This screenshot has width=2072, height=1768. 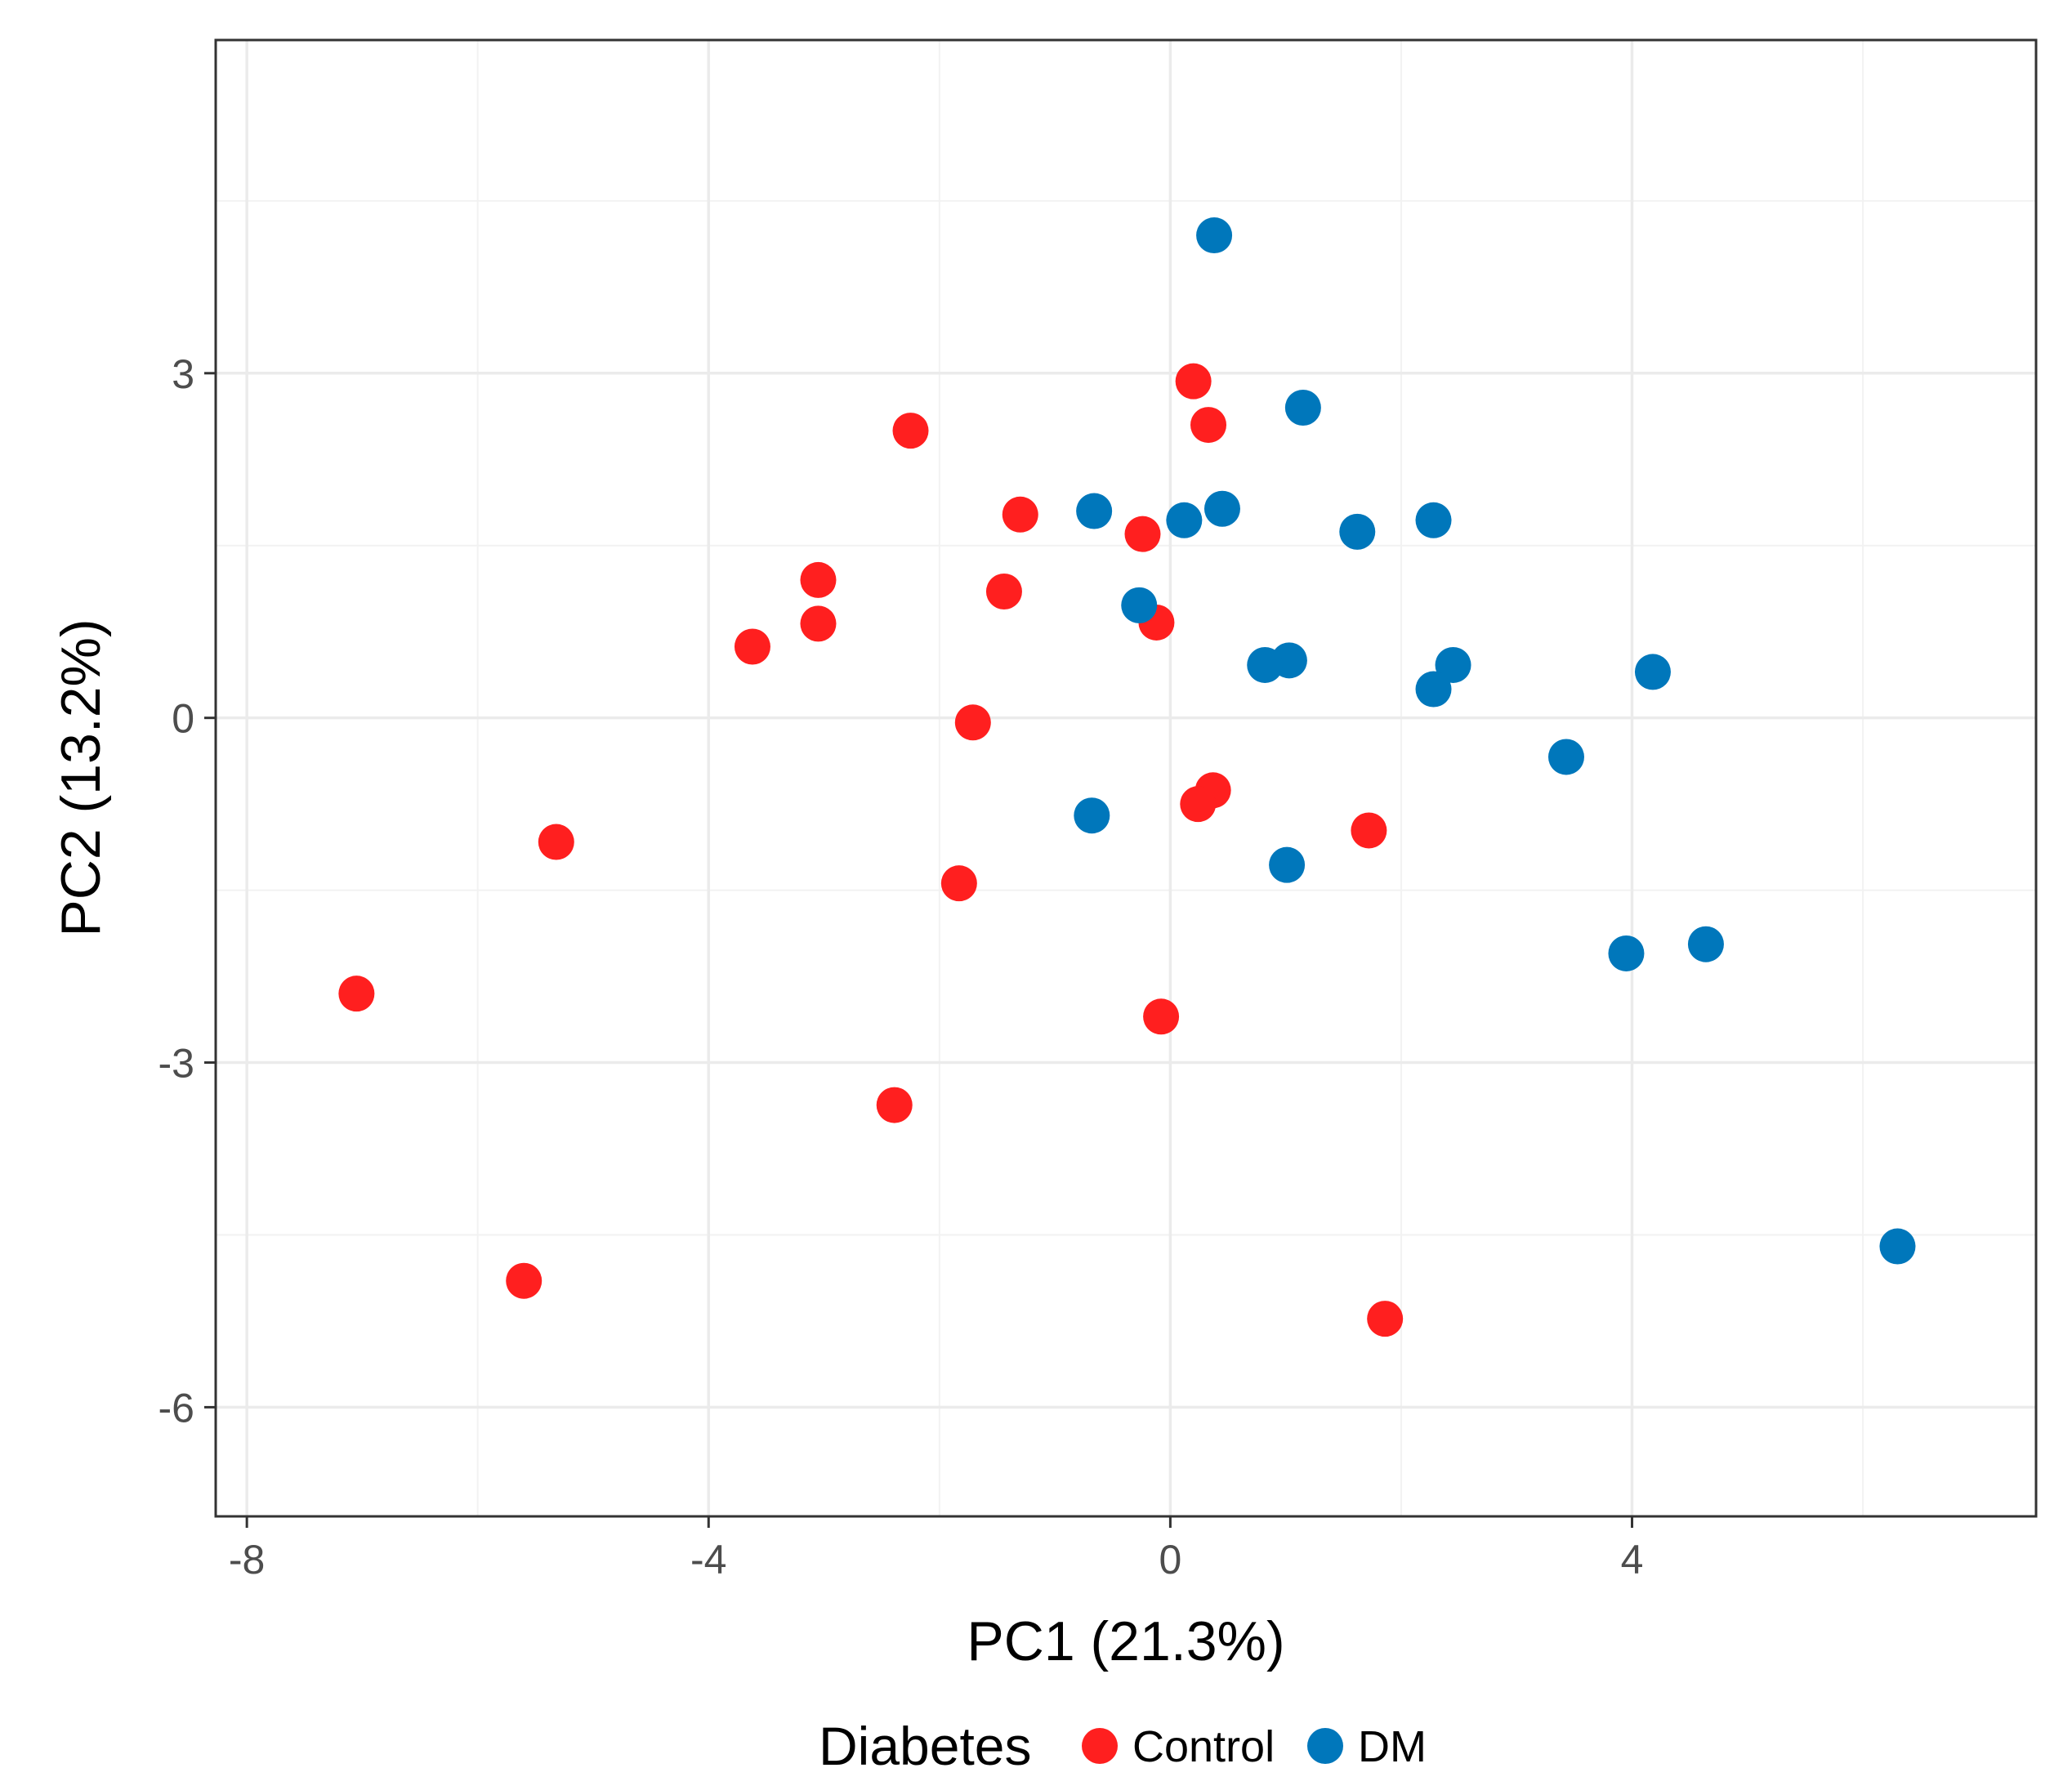 What do you see at coordinates (247, 1560) in the screenshot?
I see `x-tick-label: -8` at bounding box center [247, 1560].